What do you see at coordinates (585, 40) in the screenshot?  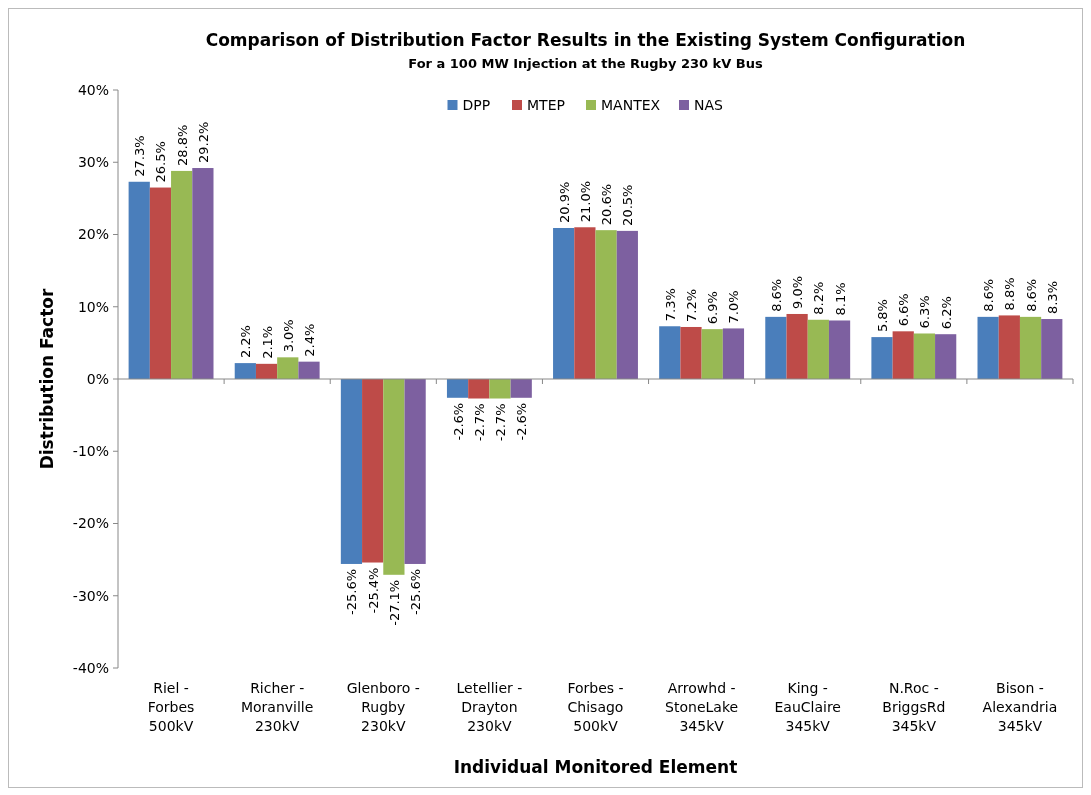 I see `chart-title: Comparison of Distribution Factor Results in the Existing System Configuration` at bounding box center [585, 40].